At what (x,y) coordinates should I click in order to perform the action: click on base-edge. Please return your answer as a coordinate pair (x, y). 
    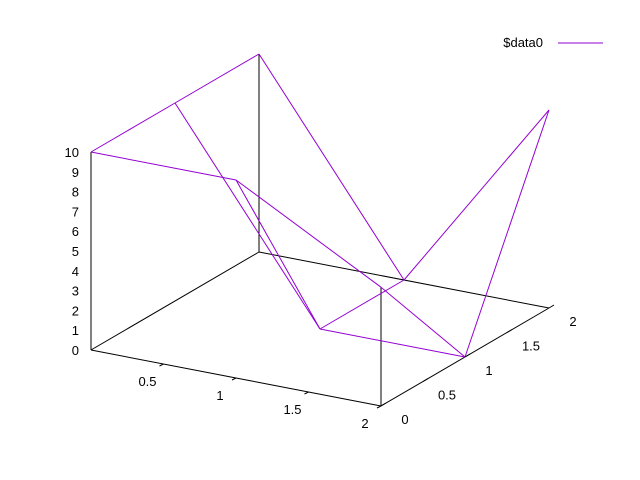
    Looking at the image, I should click on (175, 301).